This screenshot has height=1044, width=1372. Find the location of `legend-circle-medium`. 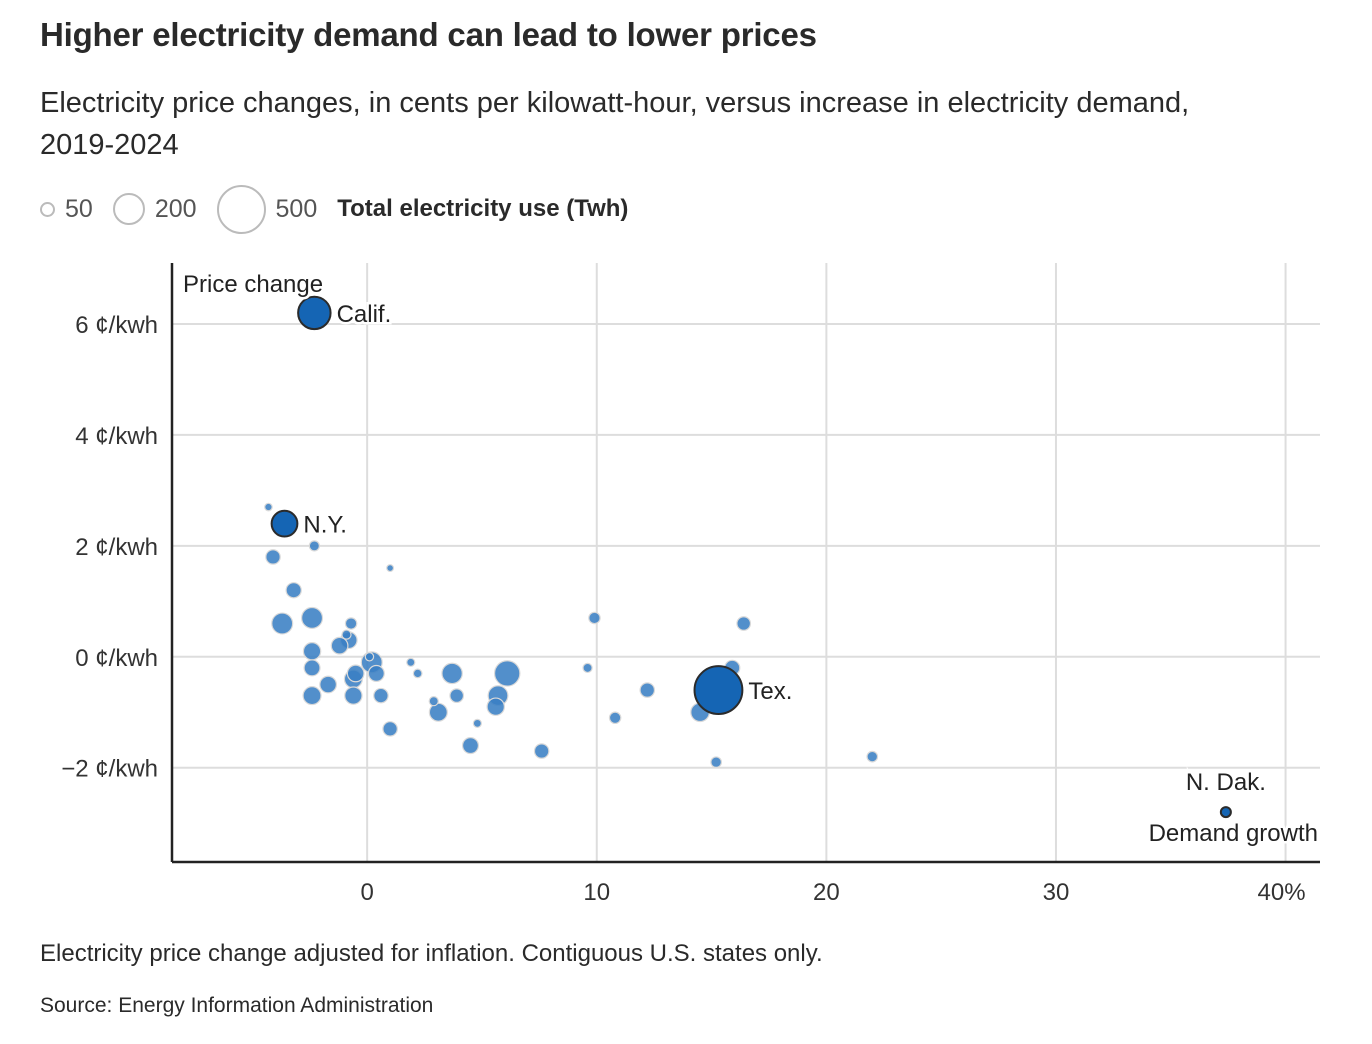

legend-circle-medium is located at coordinates (128, 209).